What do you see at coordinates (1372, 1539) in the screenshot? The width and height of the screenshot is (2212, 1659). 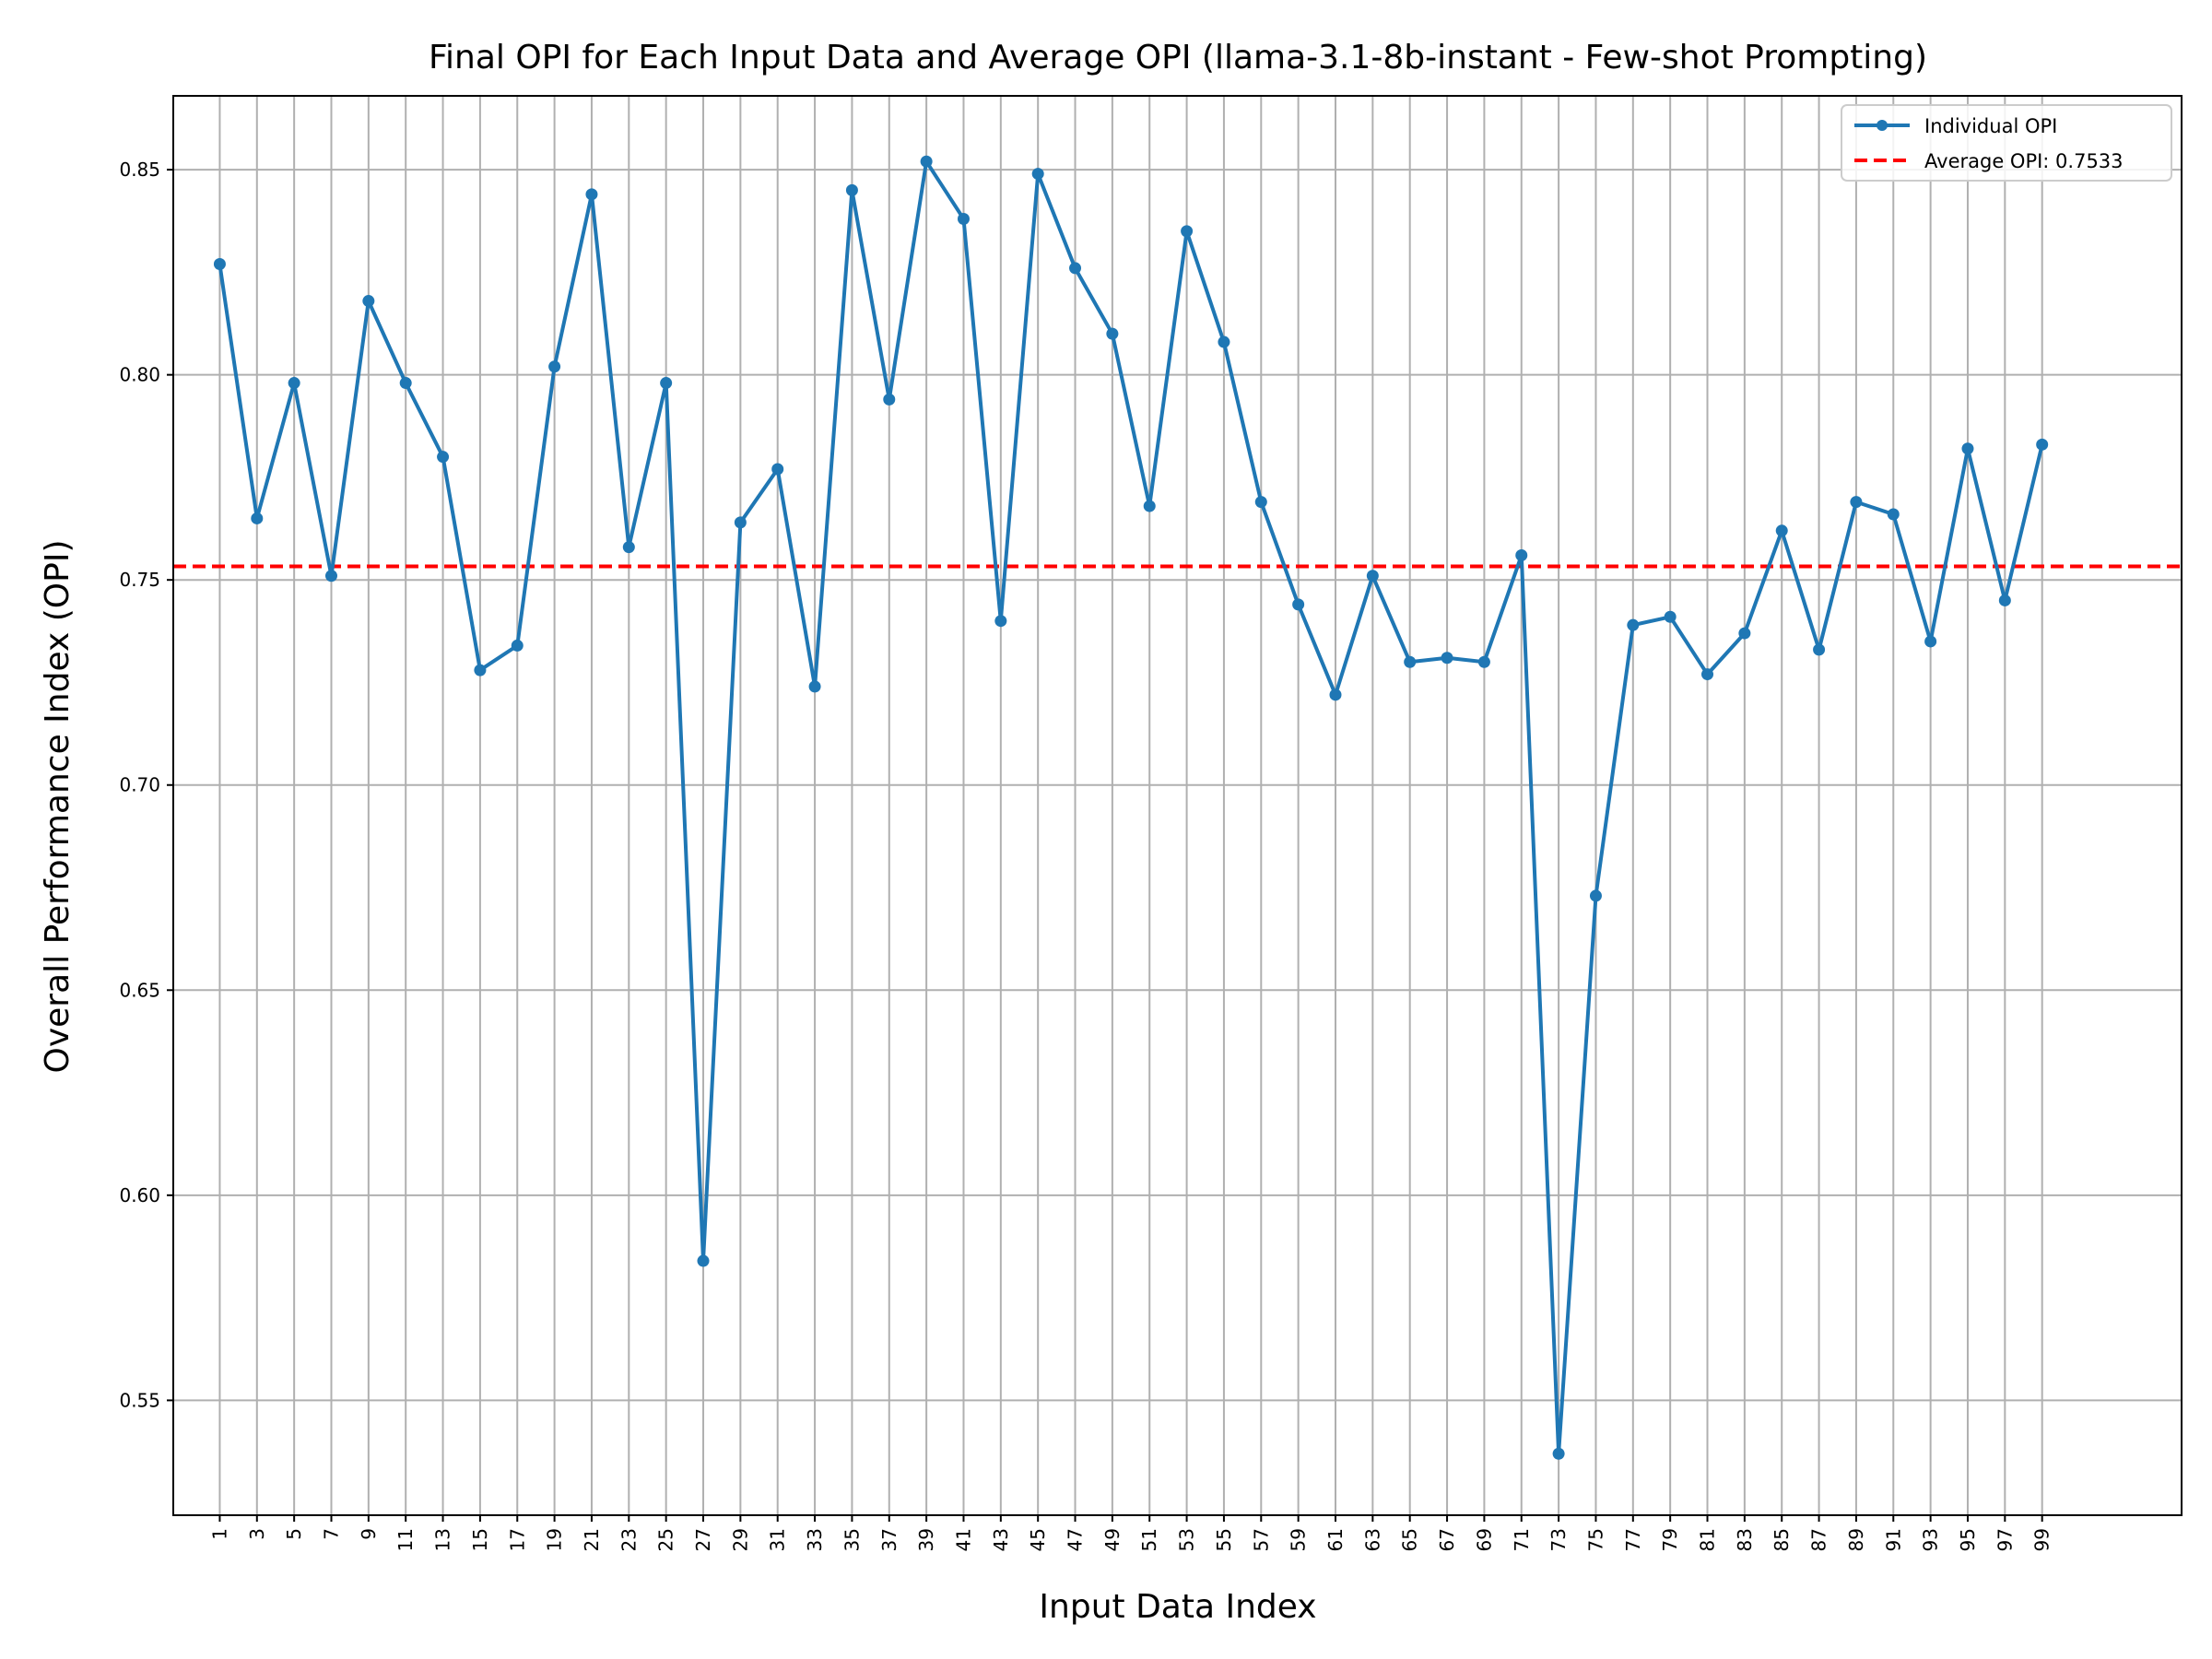 I see `x-tick-label: 63` at bounding box center [1372, 1539].